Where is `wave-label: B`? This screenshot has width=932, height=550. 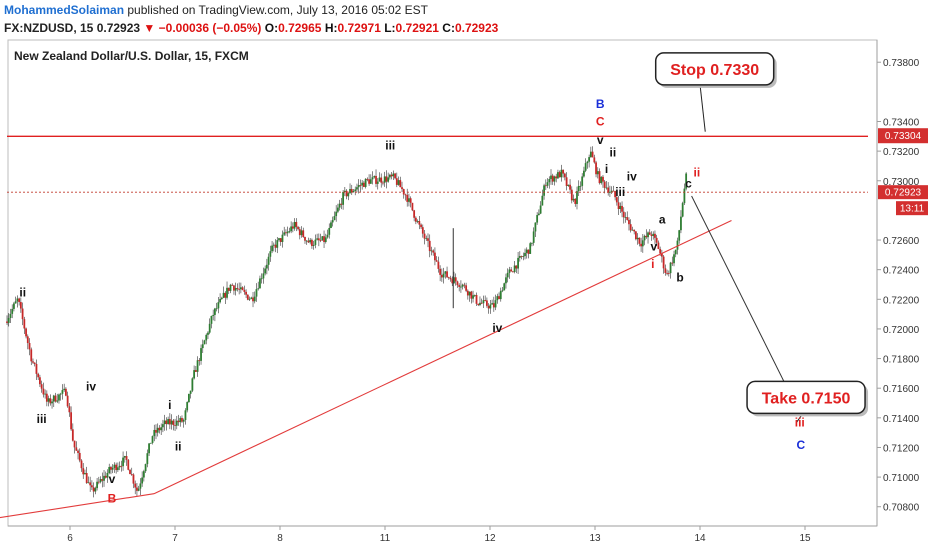 wave-label: B is located at coordinates (112, 498).